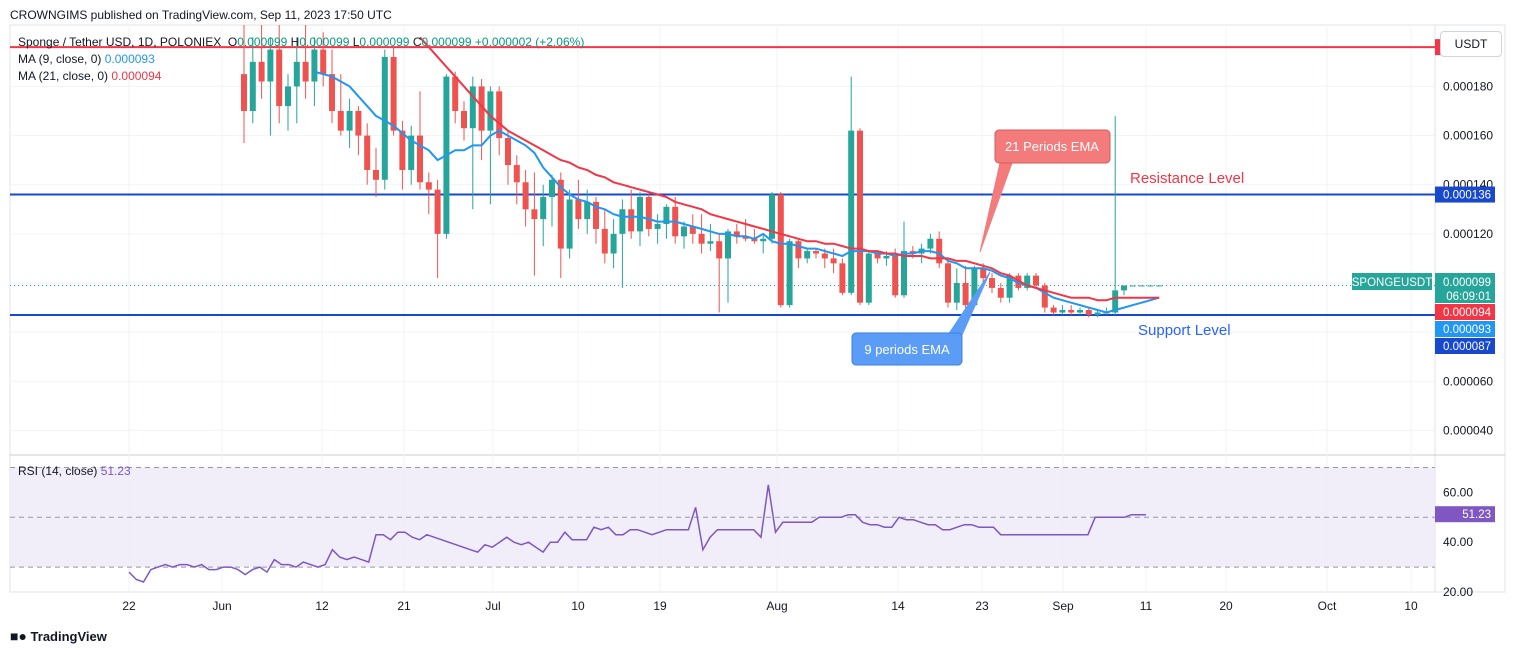 This screenshot has height=655, width=1515. I want to click on tradingview-icon: ■●, so click(18, 636).